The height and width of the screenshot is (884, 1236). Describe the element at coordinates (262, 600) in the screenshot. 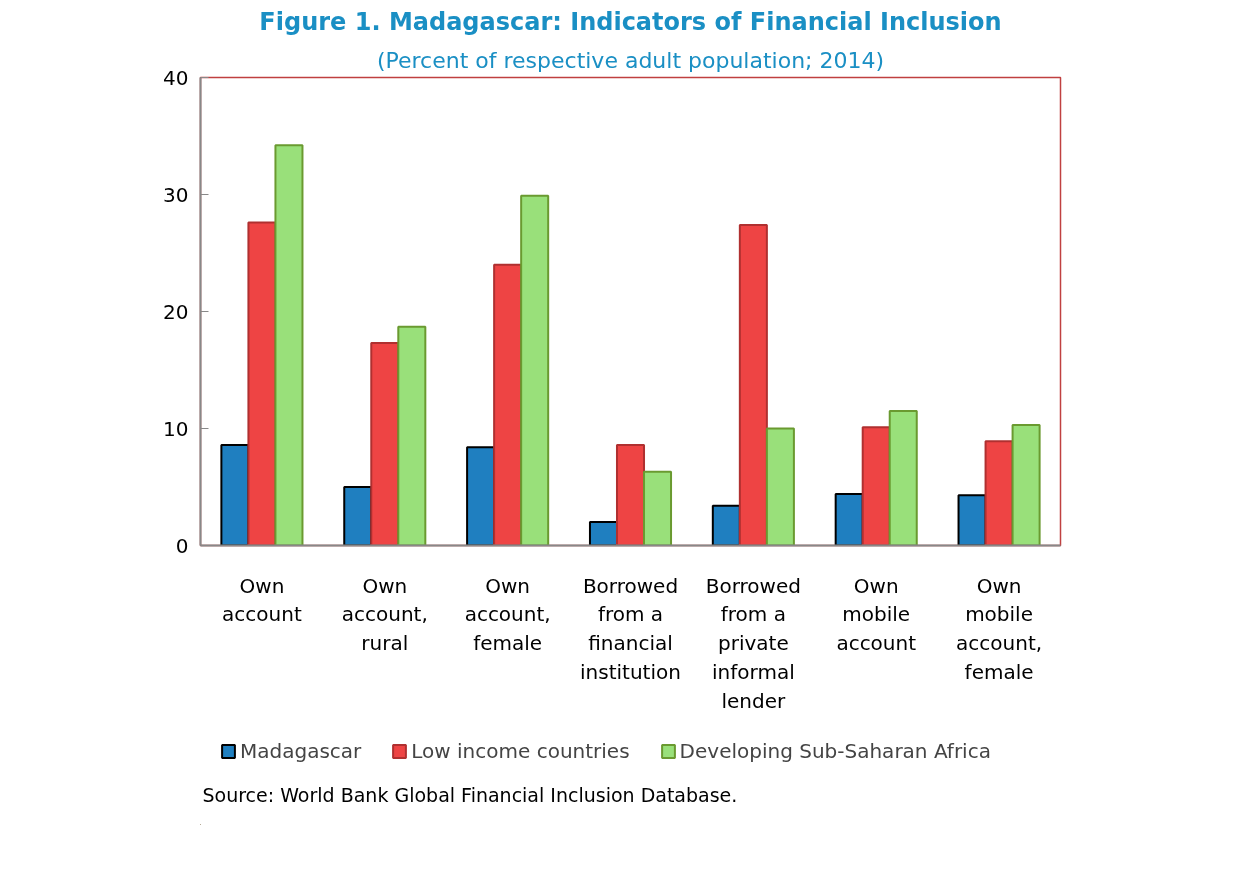

I see `x-tick-label: Own account` at that location.